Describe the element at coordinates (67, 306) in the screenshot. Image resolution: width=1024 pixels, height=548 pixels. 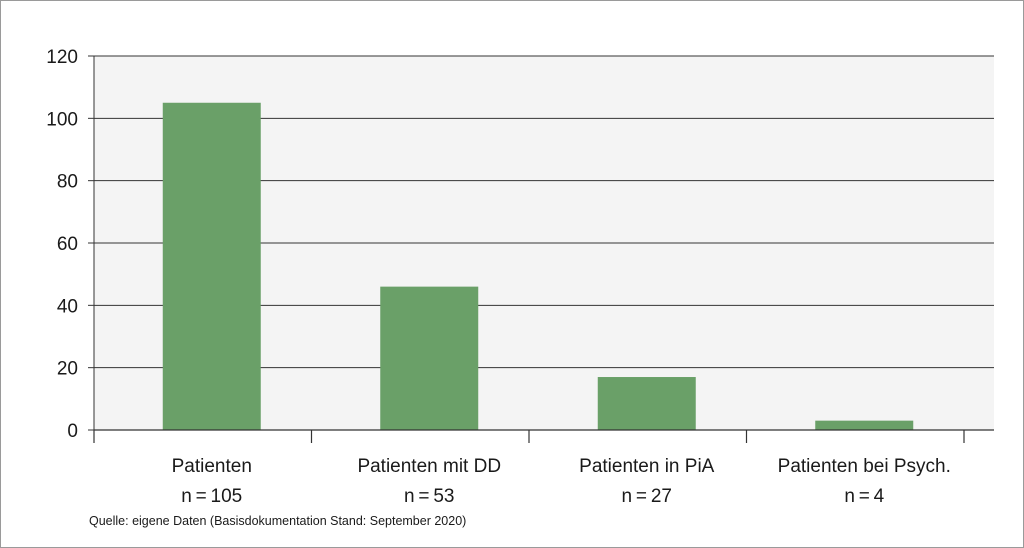
I see `y-tick-label: 40` at that location.